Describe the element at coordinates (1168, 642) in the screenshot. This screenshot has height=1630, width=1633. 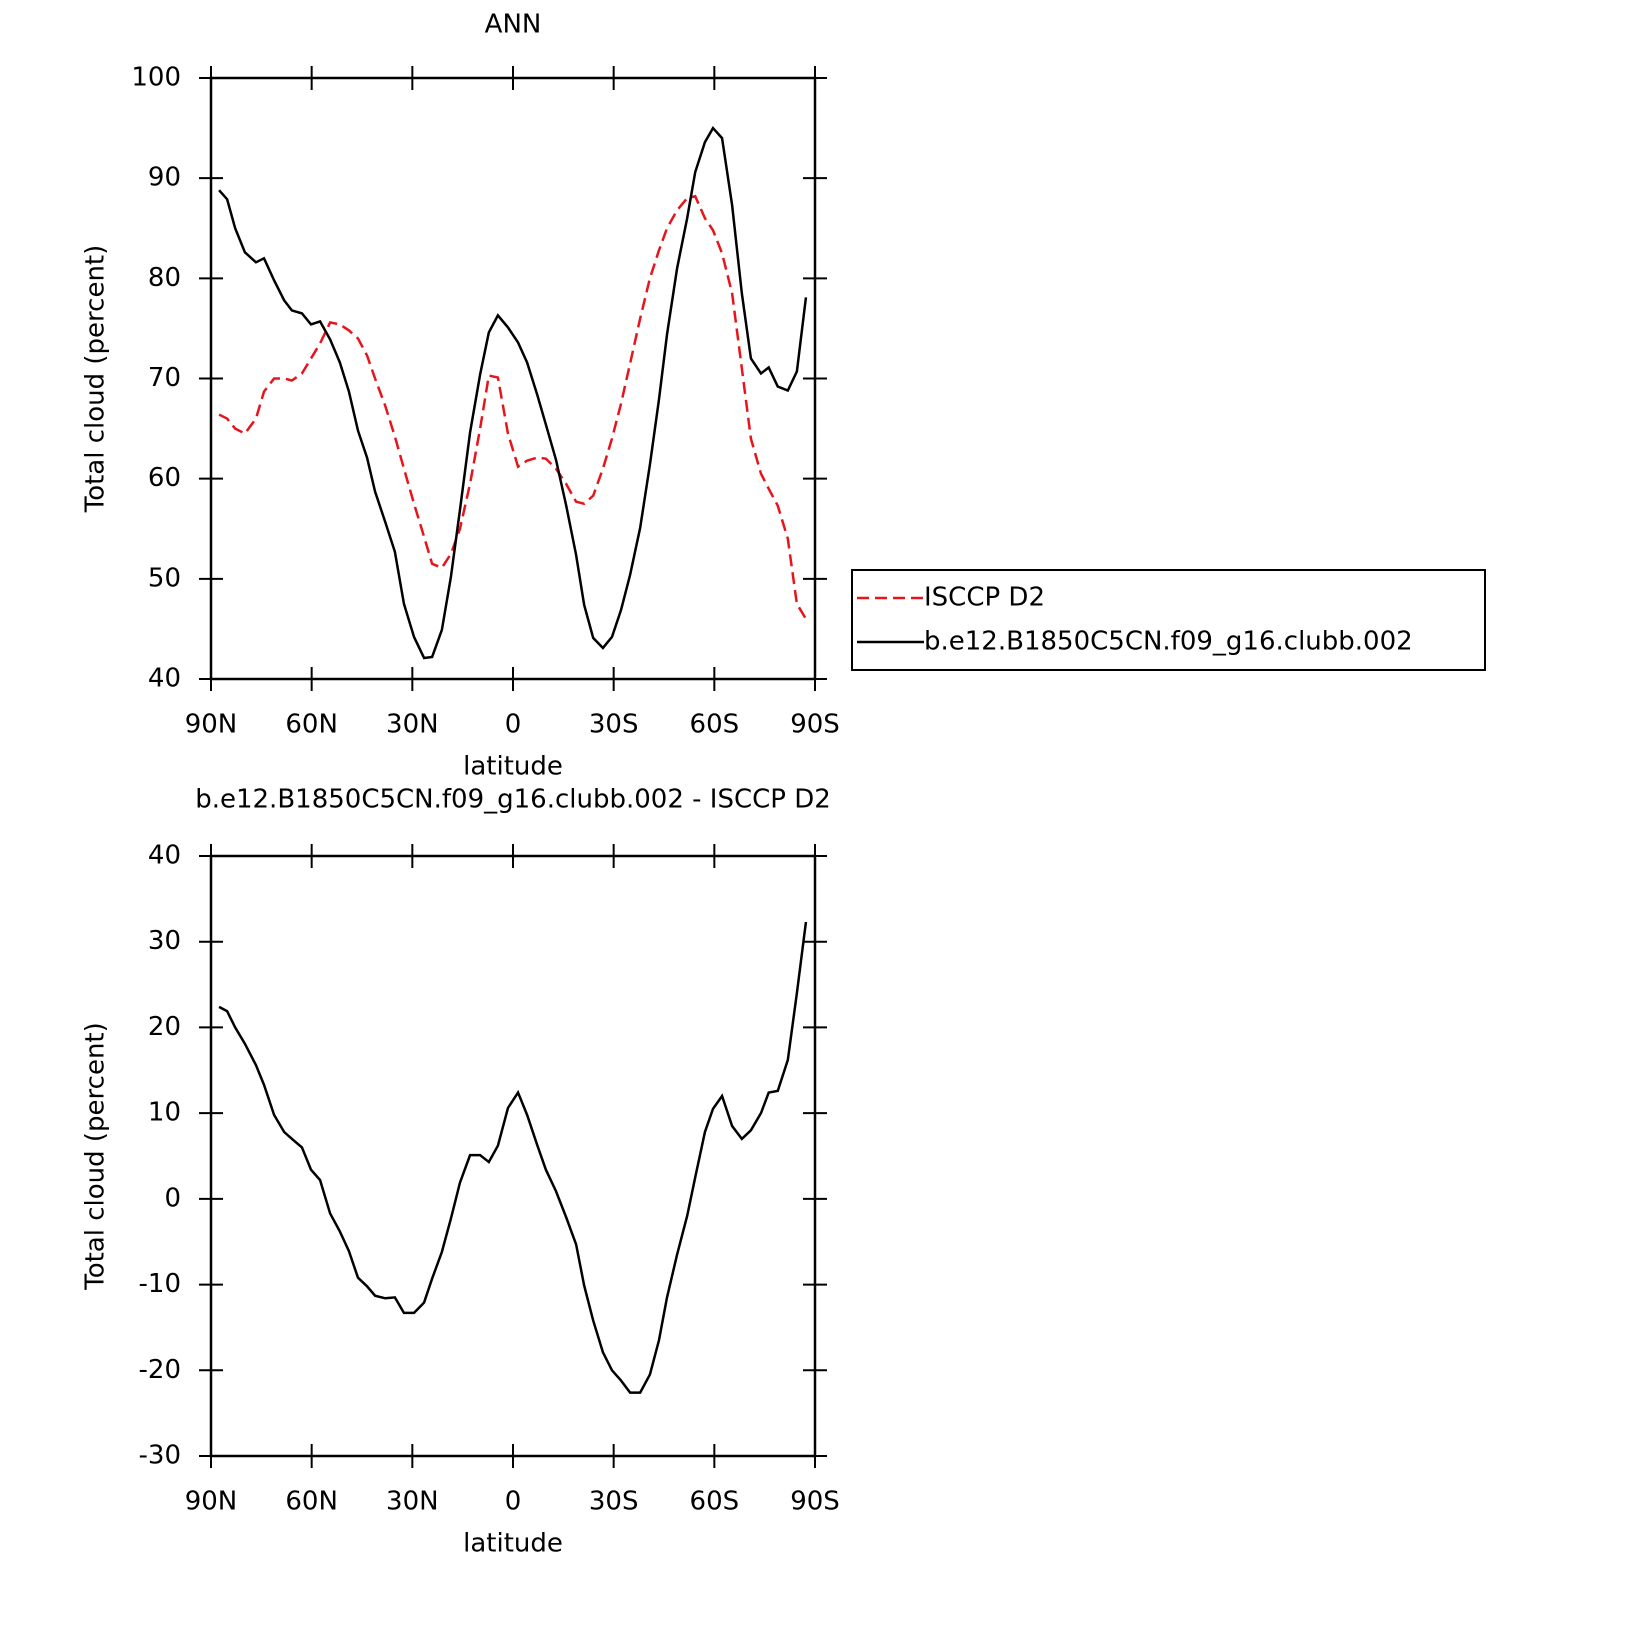
I see `legend-label: b.e12.B1850C5CN.f09_g16.clubb.002` at that location.